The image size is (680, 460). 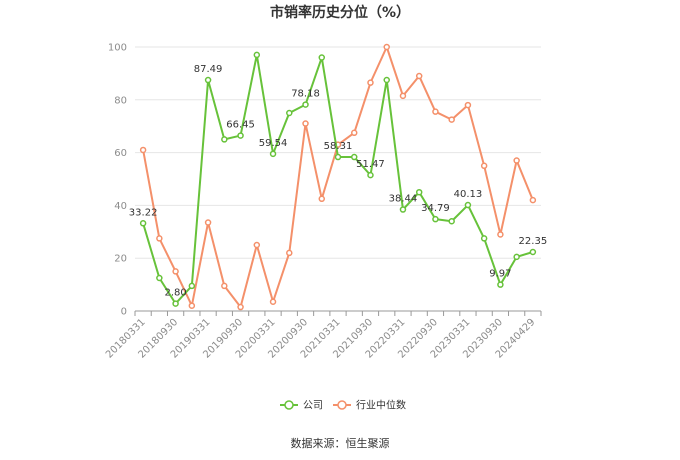 What do you see at coordinates (435, 208) in the screenshot?
I see `data-label: 34.79` at bounding box center [435, 208].